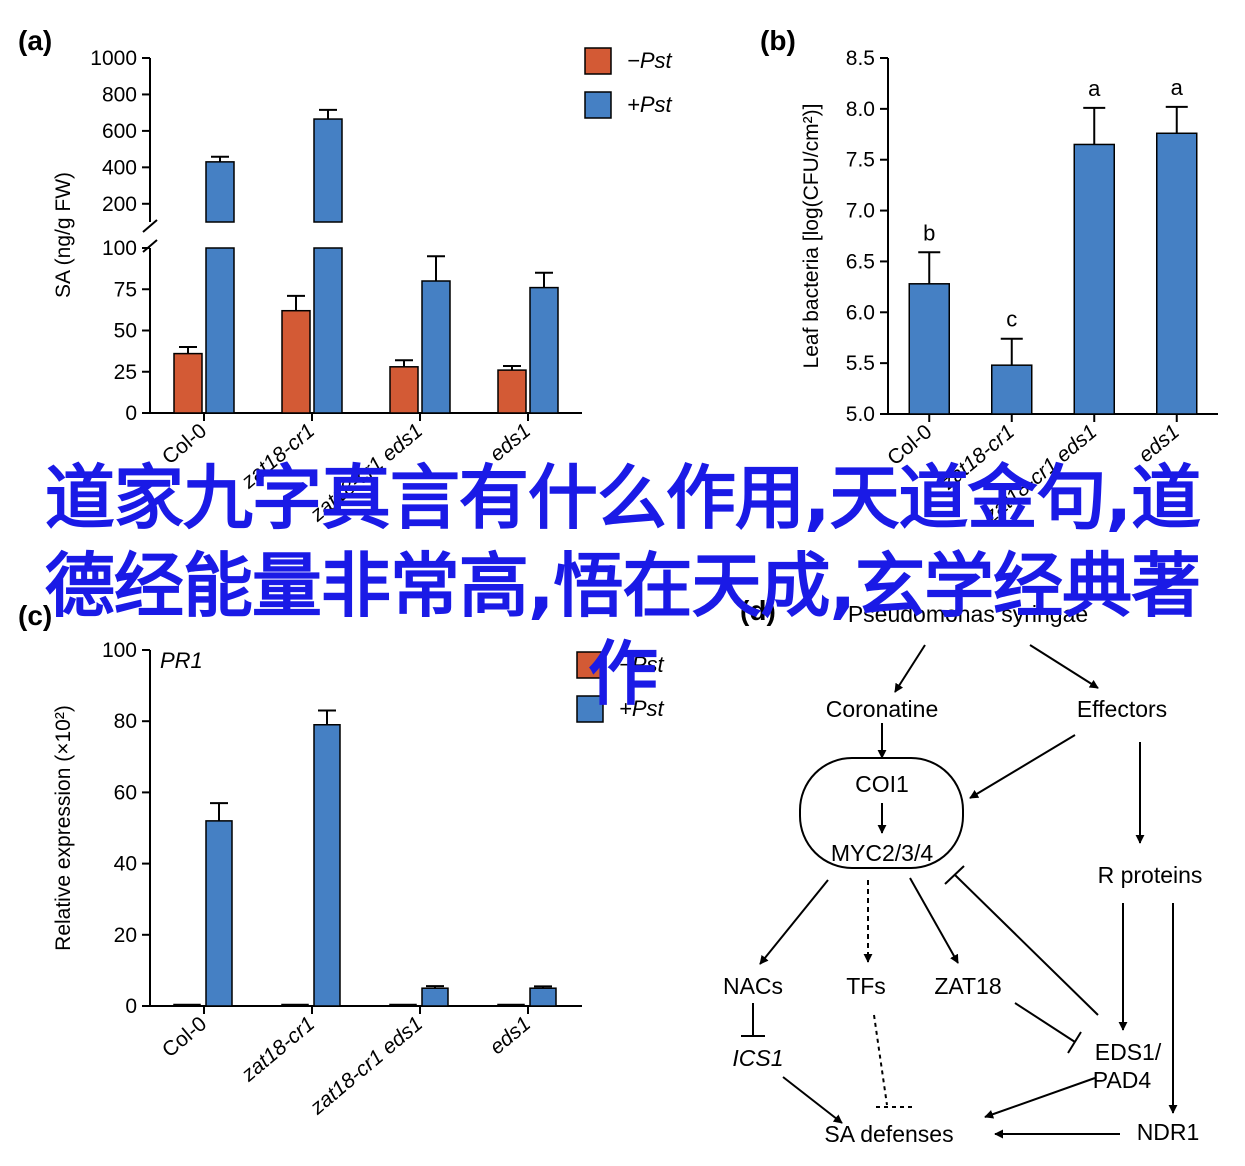  Describe the element at coordinates (778, 40) in the screenshot. I see `panel-label-b: (b)` at that location.